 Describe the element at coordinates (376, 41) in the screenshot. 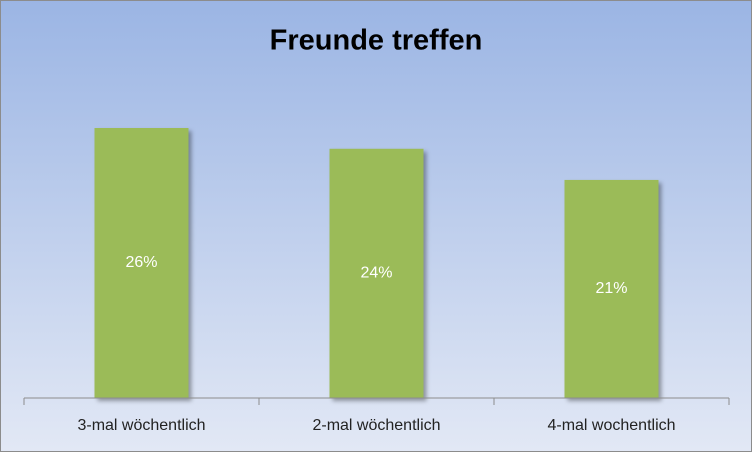

I see `chart-title: Freunde treffen` at that location.